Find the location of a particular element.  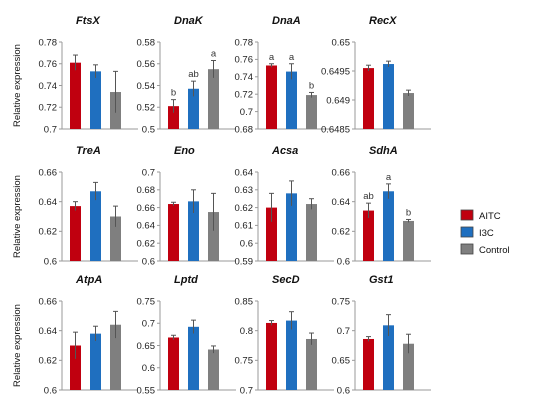

y-axis-label: Relative expression is located at coordinates (17, 345).